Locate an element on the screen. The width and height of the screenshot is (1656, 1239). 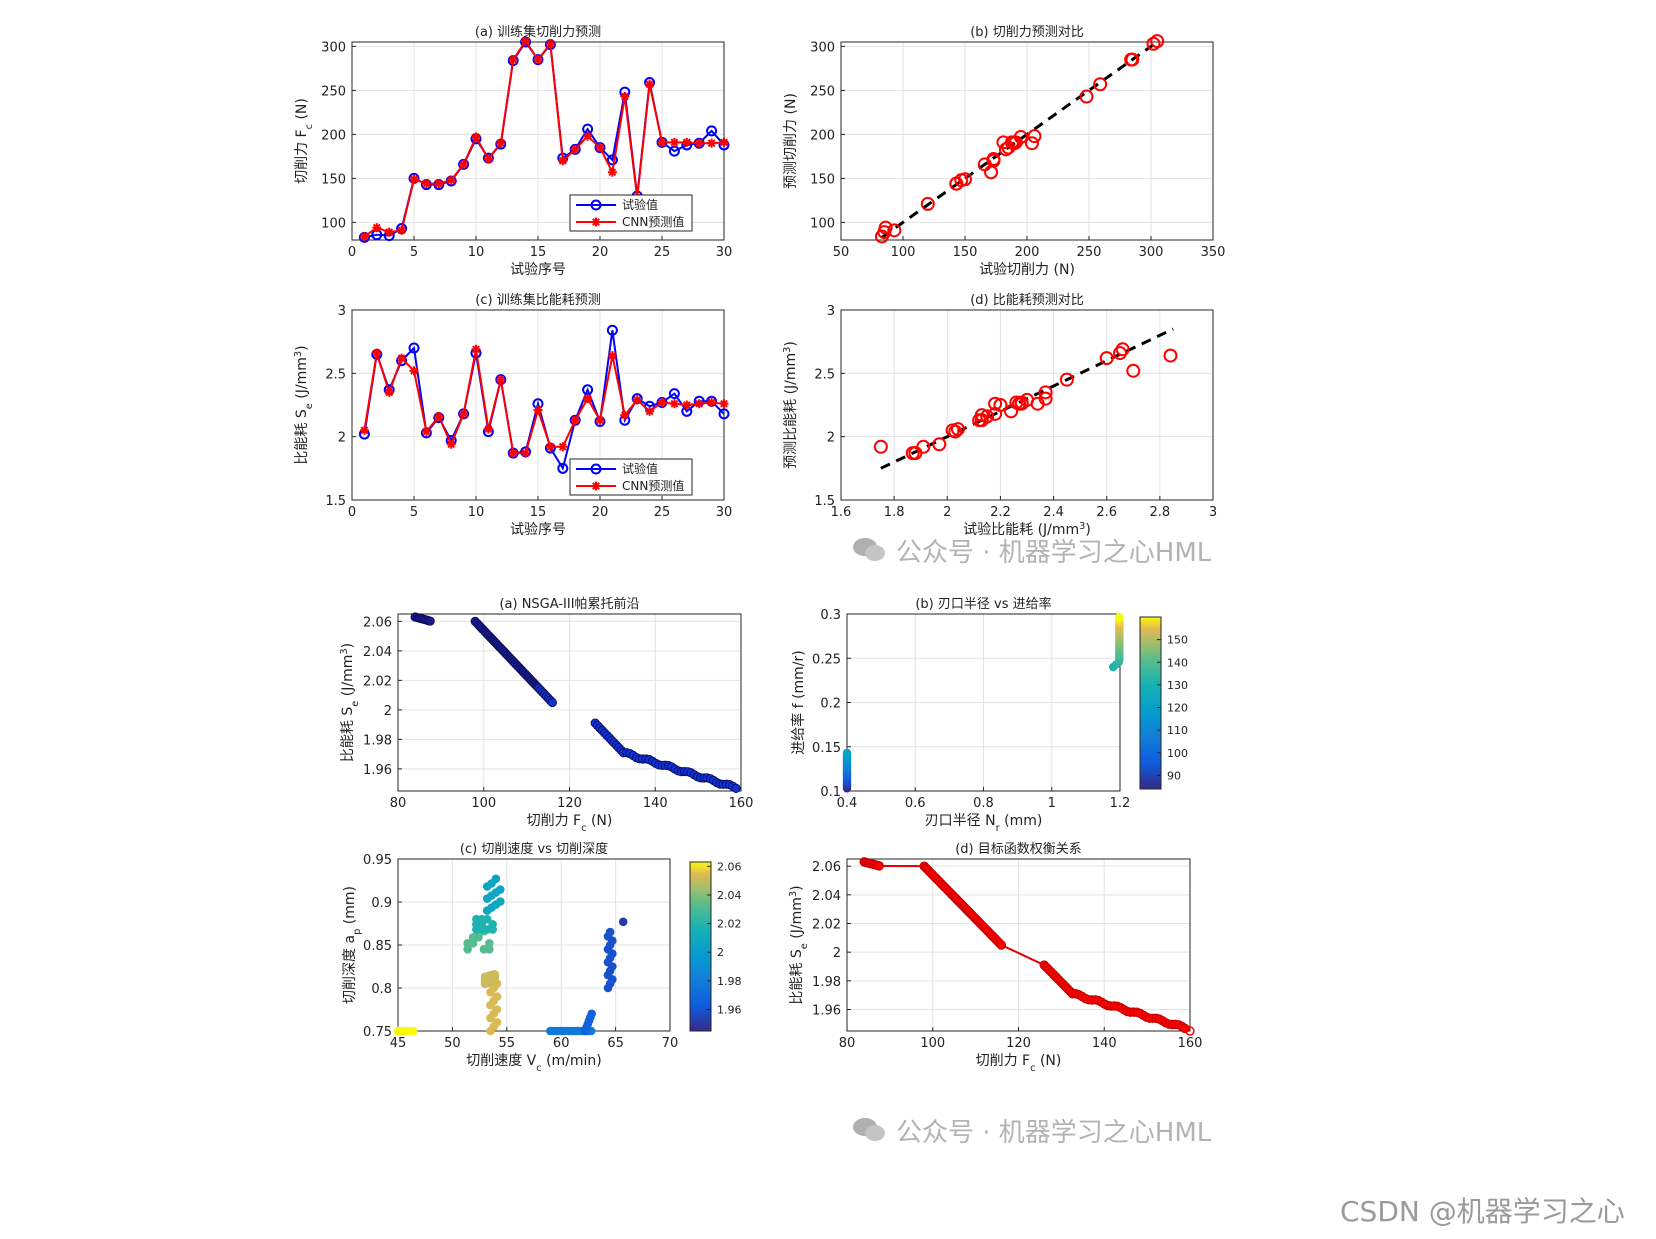
label-part: 刃口半径 N is located at coordinates (960, 821).